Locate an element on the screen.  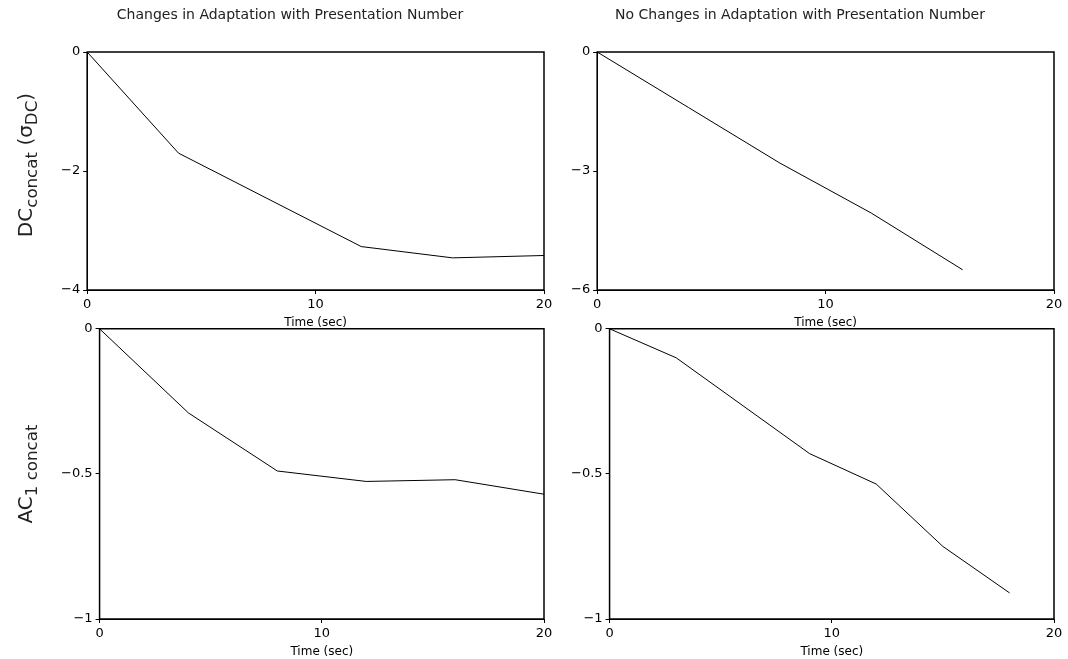
chart-title: Changes in Adaptation with Presentation Number is located at coordinates (290, 14).